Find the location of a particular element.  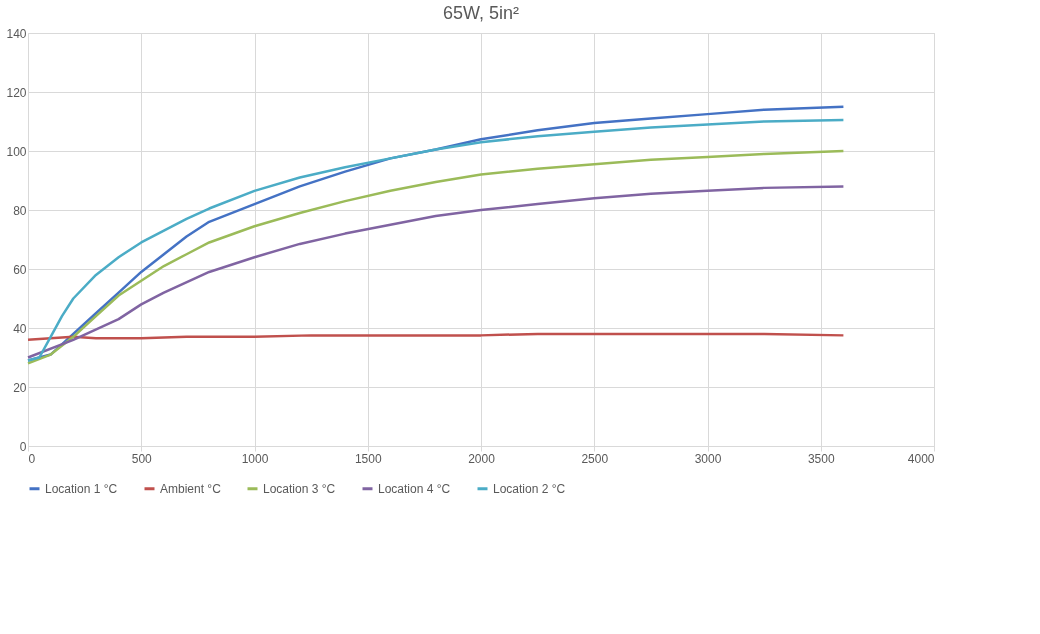

legend-label: Ambient °C is located at coordinates (191, 488).